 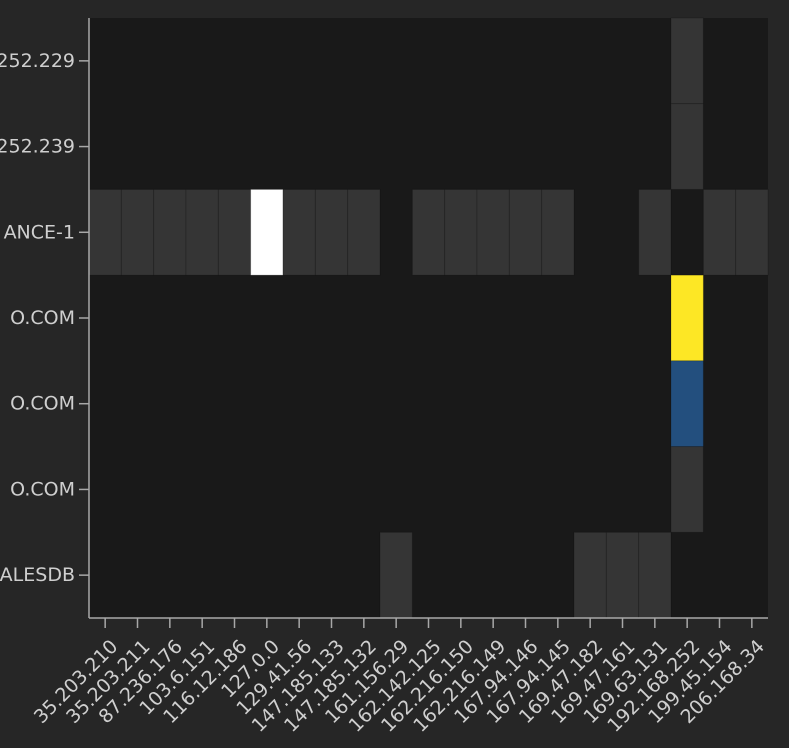 I want to click on y-tick-label: ALESDB, so click(x=37, y=575).